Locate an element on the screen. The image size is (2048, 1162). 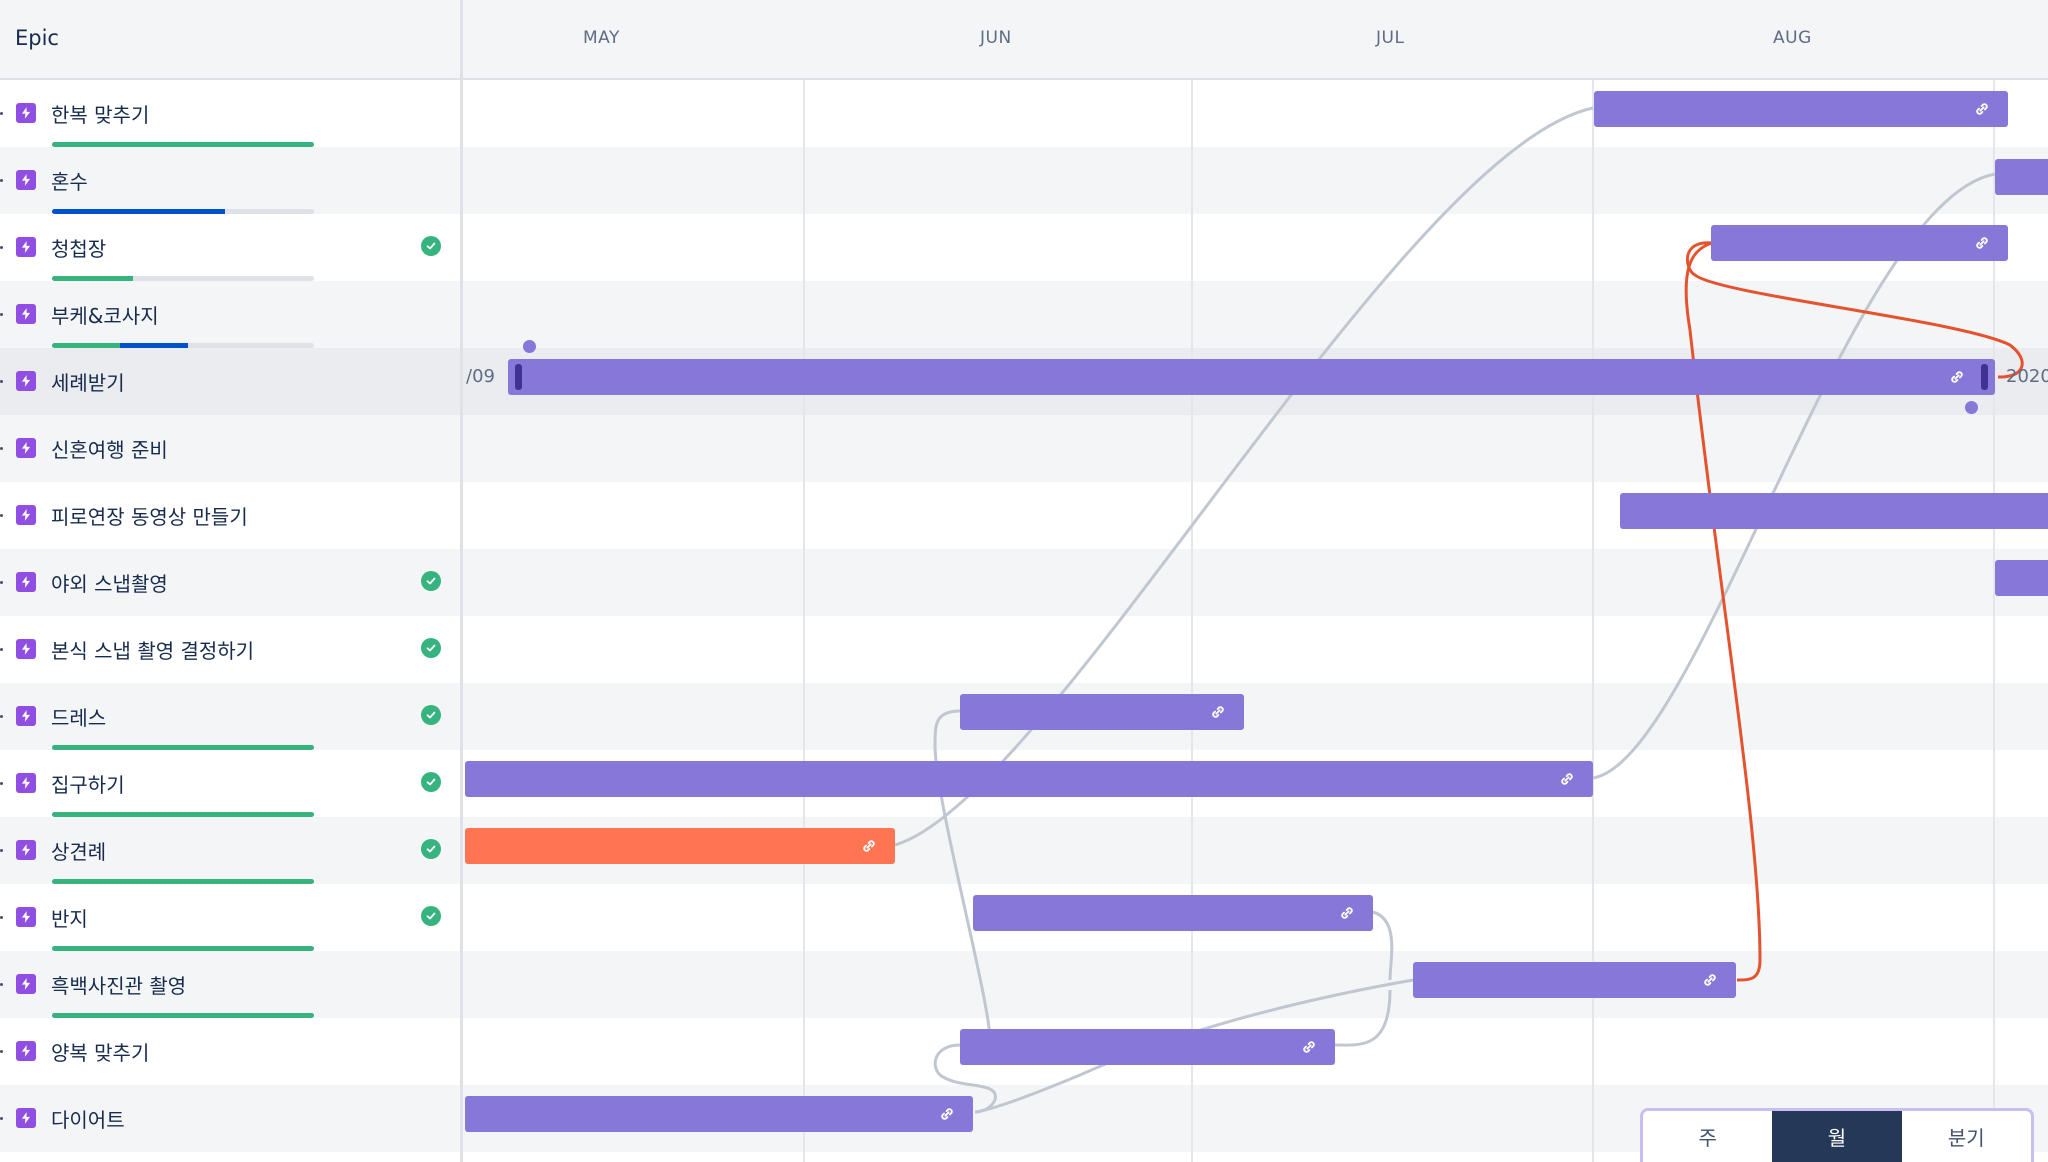
month-label-aug: AUG is located at coordinates (1792, 38).